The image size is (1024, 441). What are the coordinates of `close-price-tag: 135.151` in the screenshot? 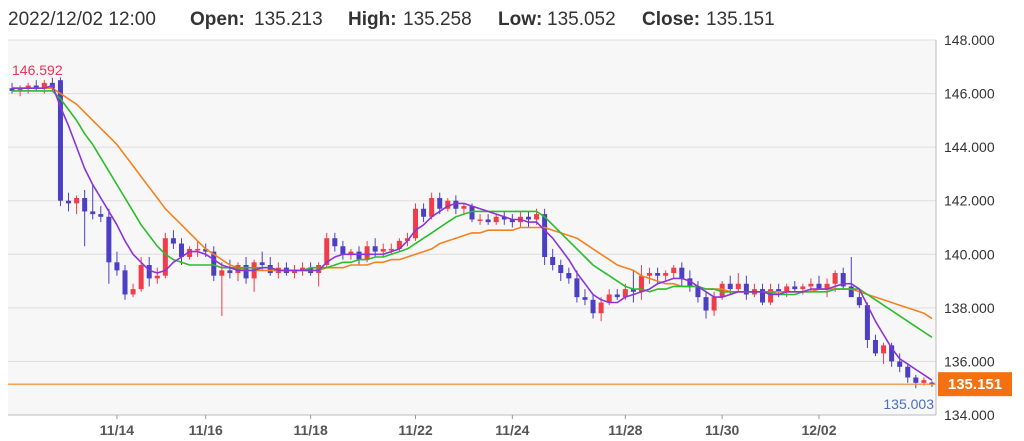 It's located at (975, 384).